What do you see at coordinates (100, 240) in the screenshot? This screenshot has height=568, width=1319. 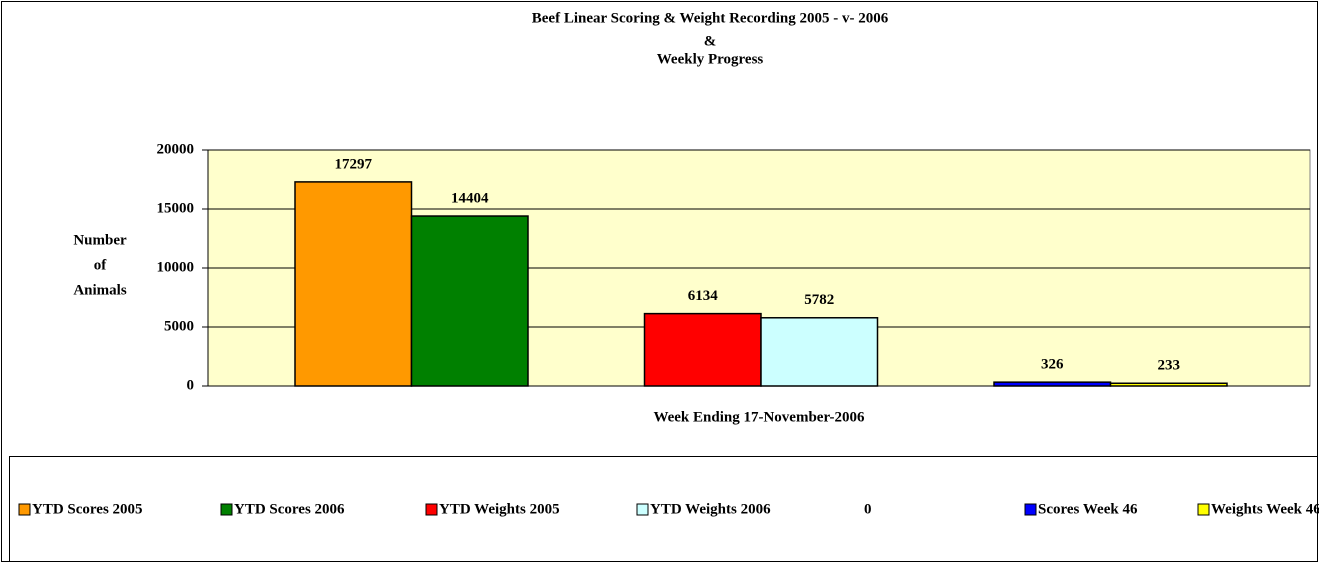 I see `y-axis-label: Number` at bounding box center [100, 240].